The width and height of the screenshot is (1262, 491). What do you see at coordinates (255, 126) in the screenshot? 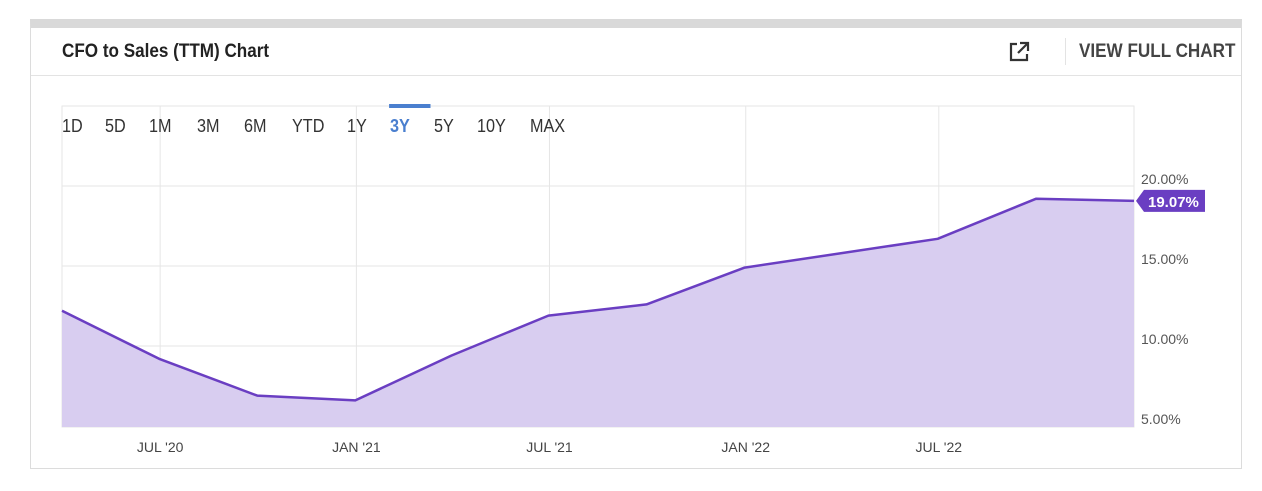
I see `range-label: 6M` at bounding box center [255, 126].